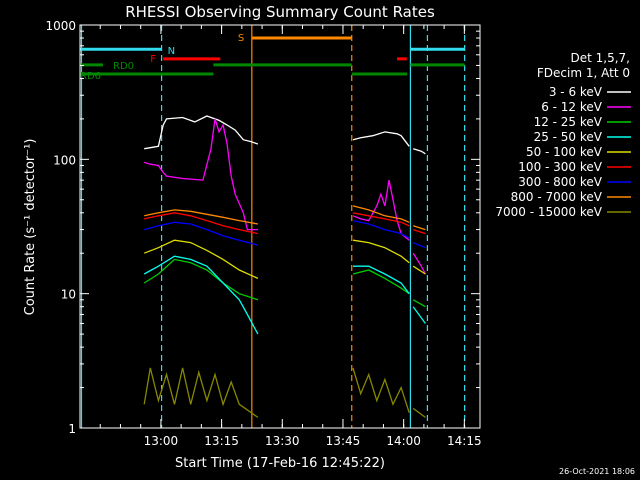 The image size is (640, 480). What do you see at coordinates (171, 51) in the screenshot?
I see `status-bar-label-n: N` at bounding box center [171, 51].